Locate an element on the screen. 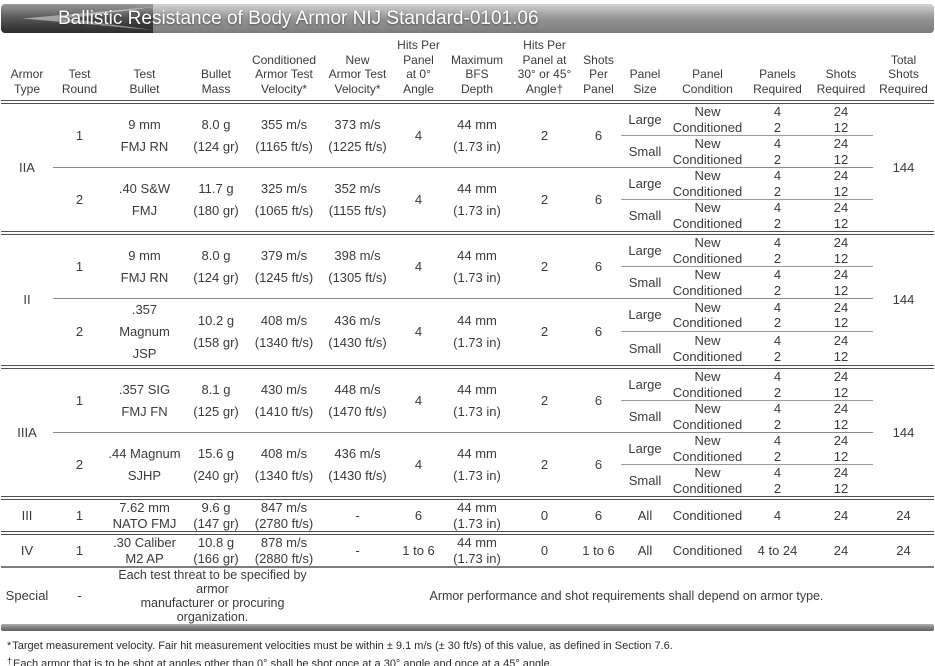 The image size is (935, 666). new-velocity: 373 m/s (1225 ft/s) is located at coordinates (357, 135).